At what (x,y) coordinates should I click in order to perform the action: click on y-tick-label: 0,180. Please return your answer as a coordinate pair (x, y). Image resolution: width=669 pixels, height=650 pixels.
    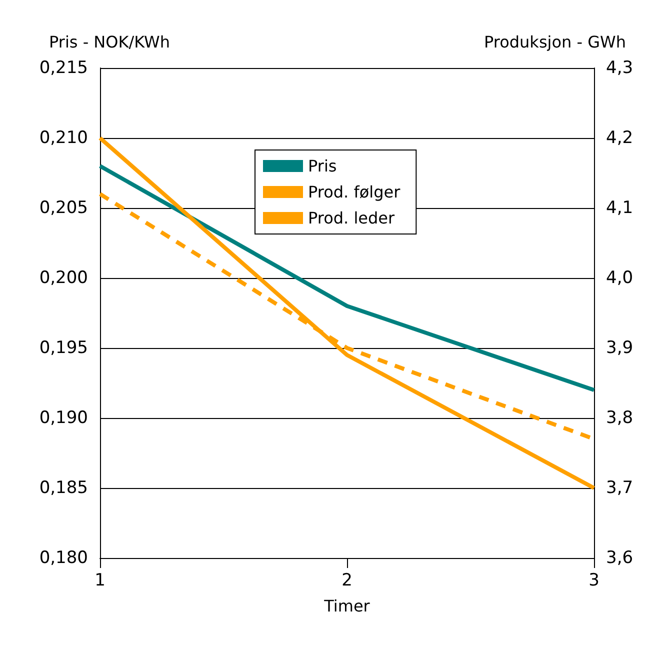
    Looking at the image, I should click on (63, 558).